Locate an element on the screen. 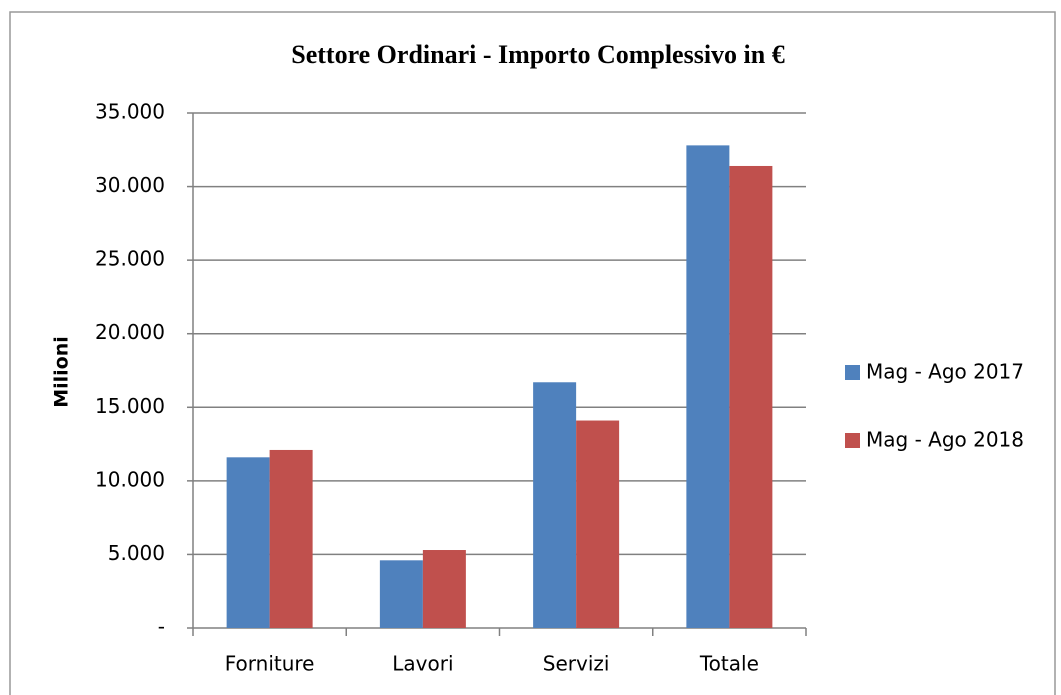  y-tick-label: 25.000 is located at coordinates (130, 259).